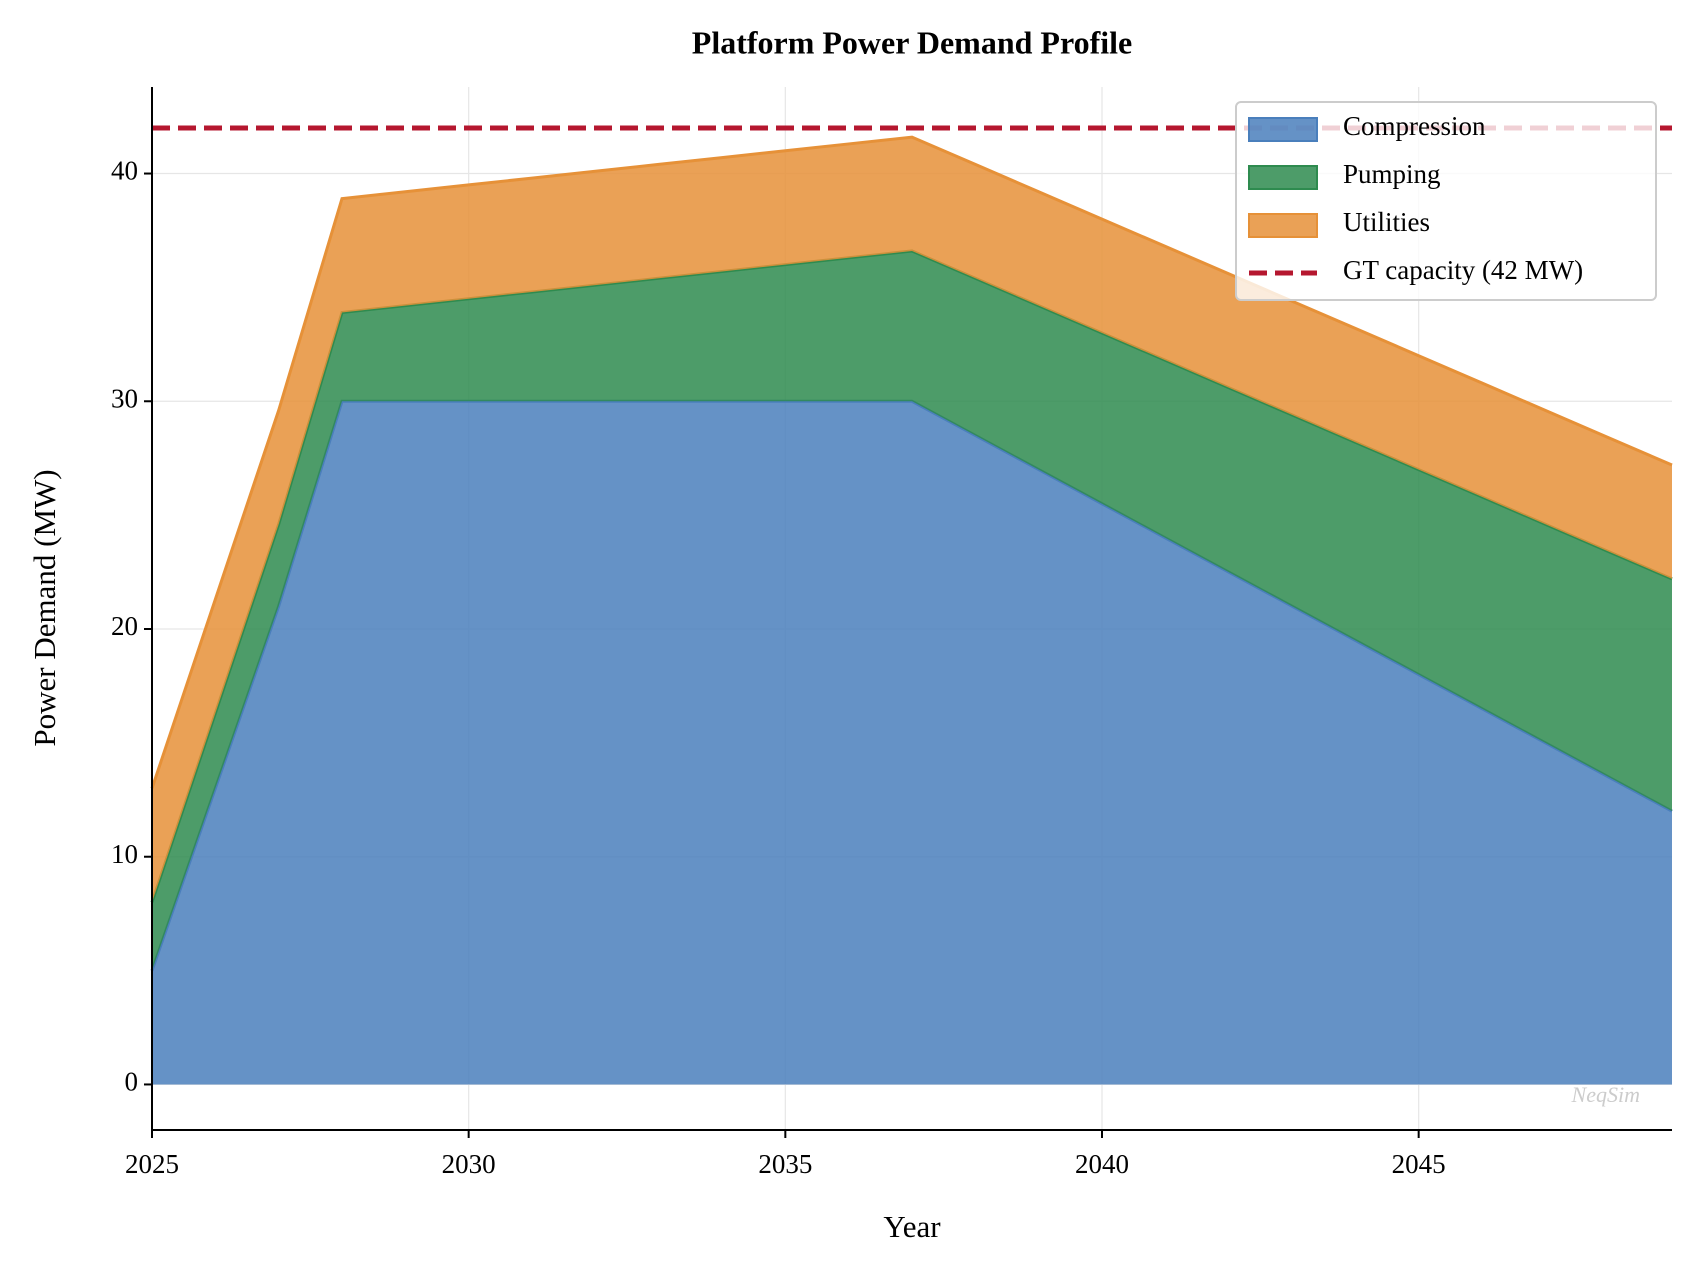  What do you see at coordinates (469, 1164) in the screenshot?
I see `x-tick-label: 2030` at bounding box center [469, 1164].